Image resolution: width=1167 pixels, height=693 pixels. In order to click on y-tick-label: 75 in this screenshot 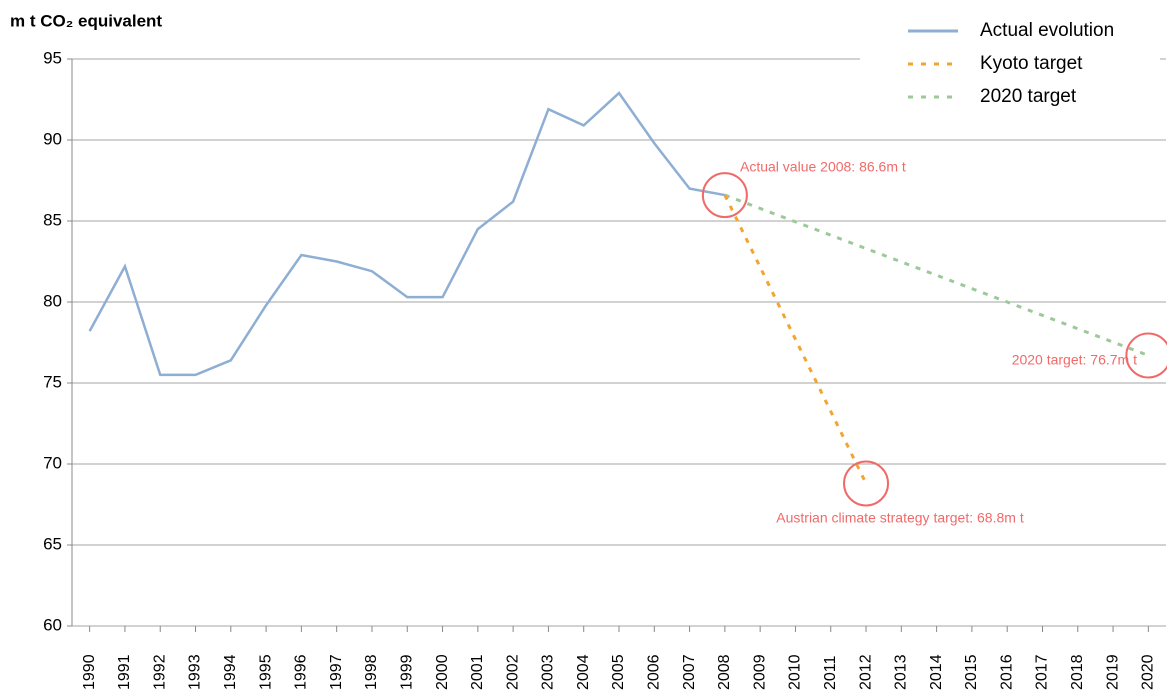, I will do `click(52, 381)`.